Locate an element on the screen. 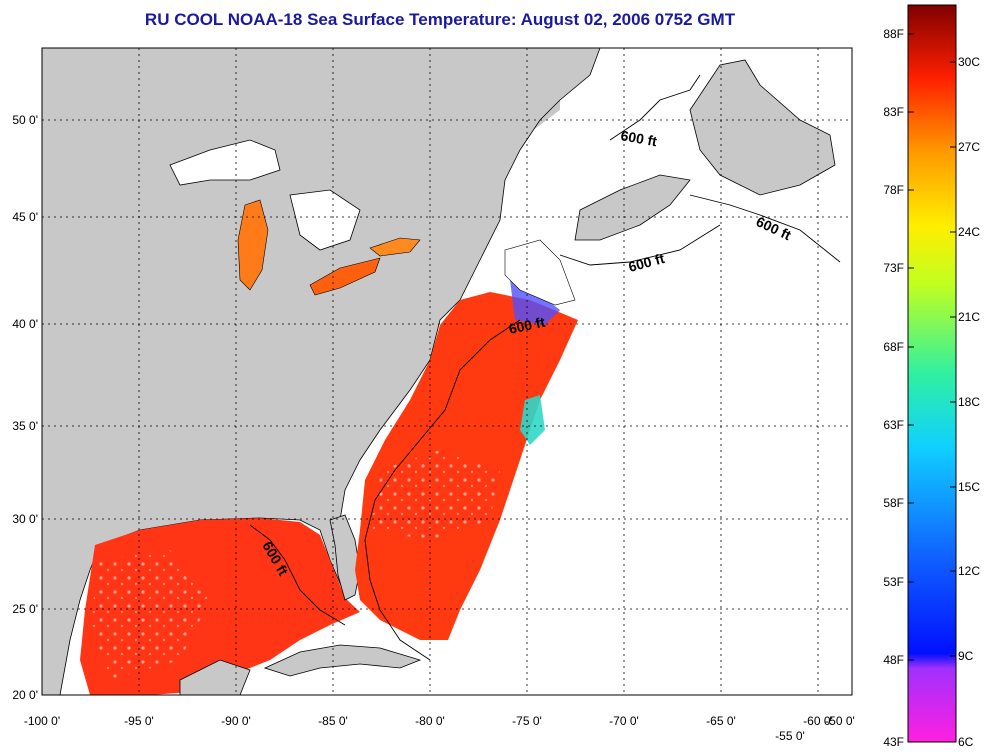  x-tick-label: -80 0' is located at coordinates (430, 721).